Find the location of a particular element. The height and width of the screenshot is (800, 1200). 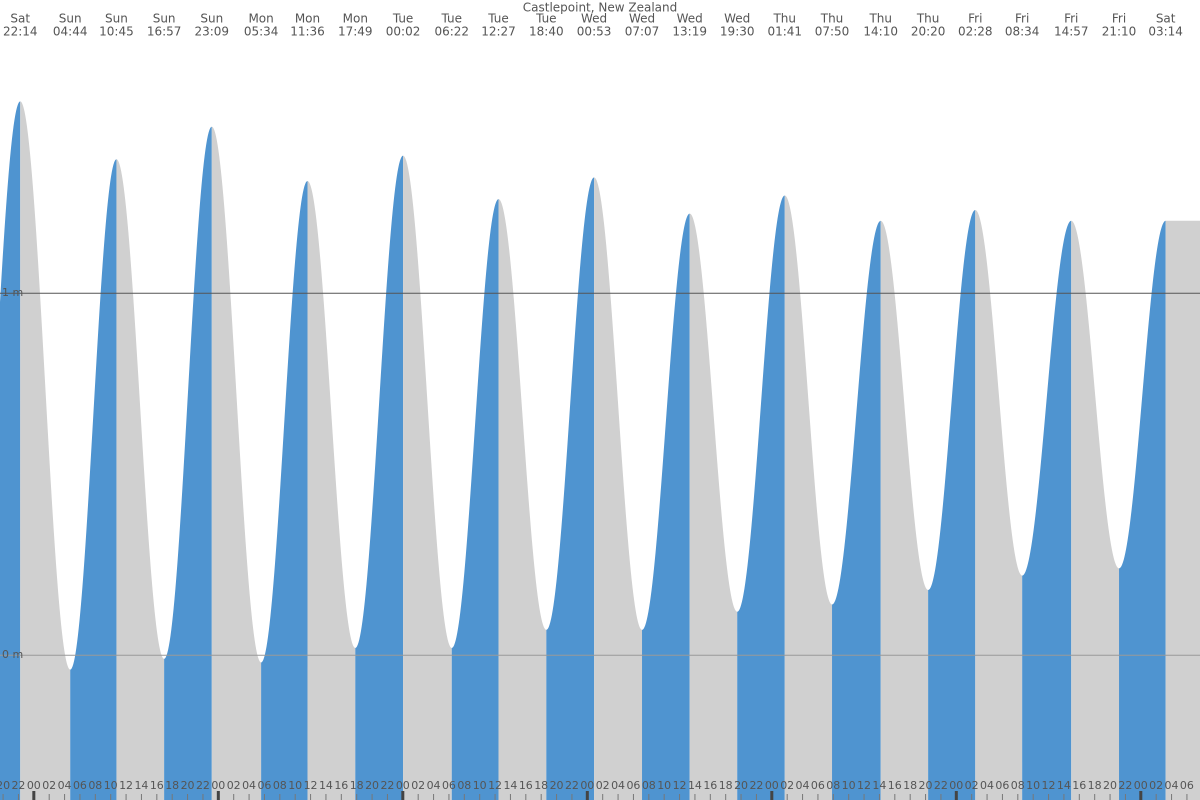

extreme-time: 20:20 is located at coordinates (928, 32).